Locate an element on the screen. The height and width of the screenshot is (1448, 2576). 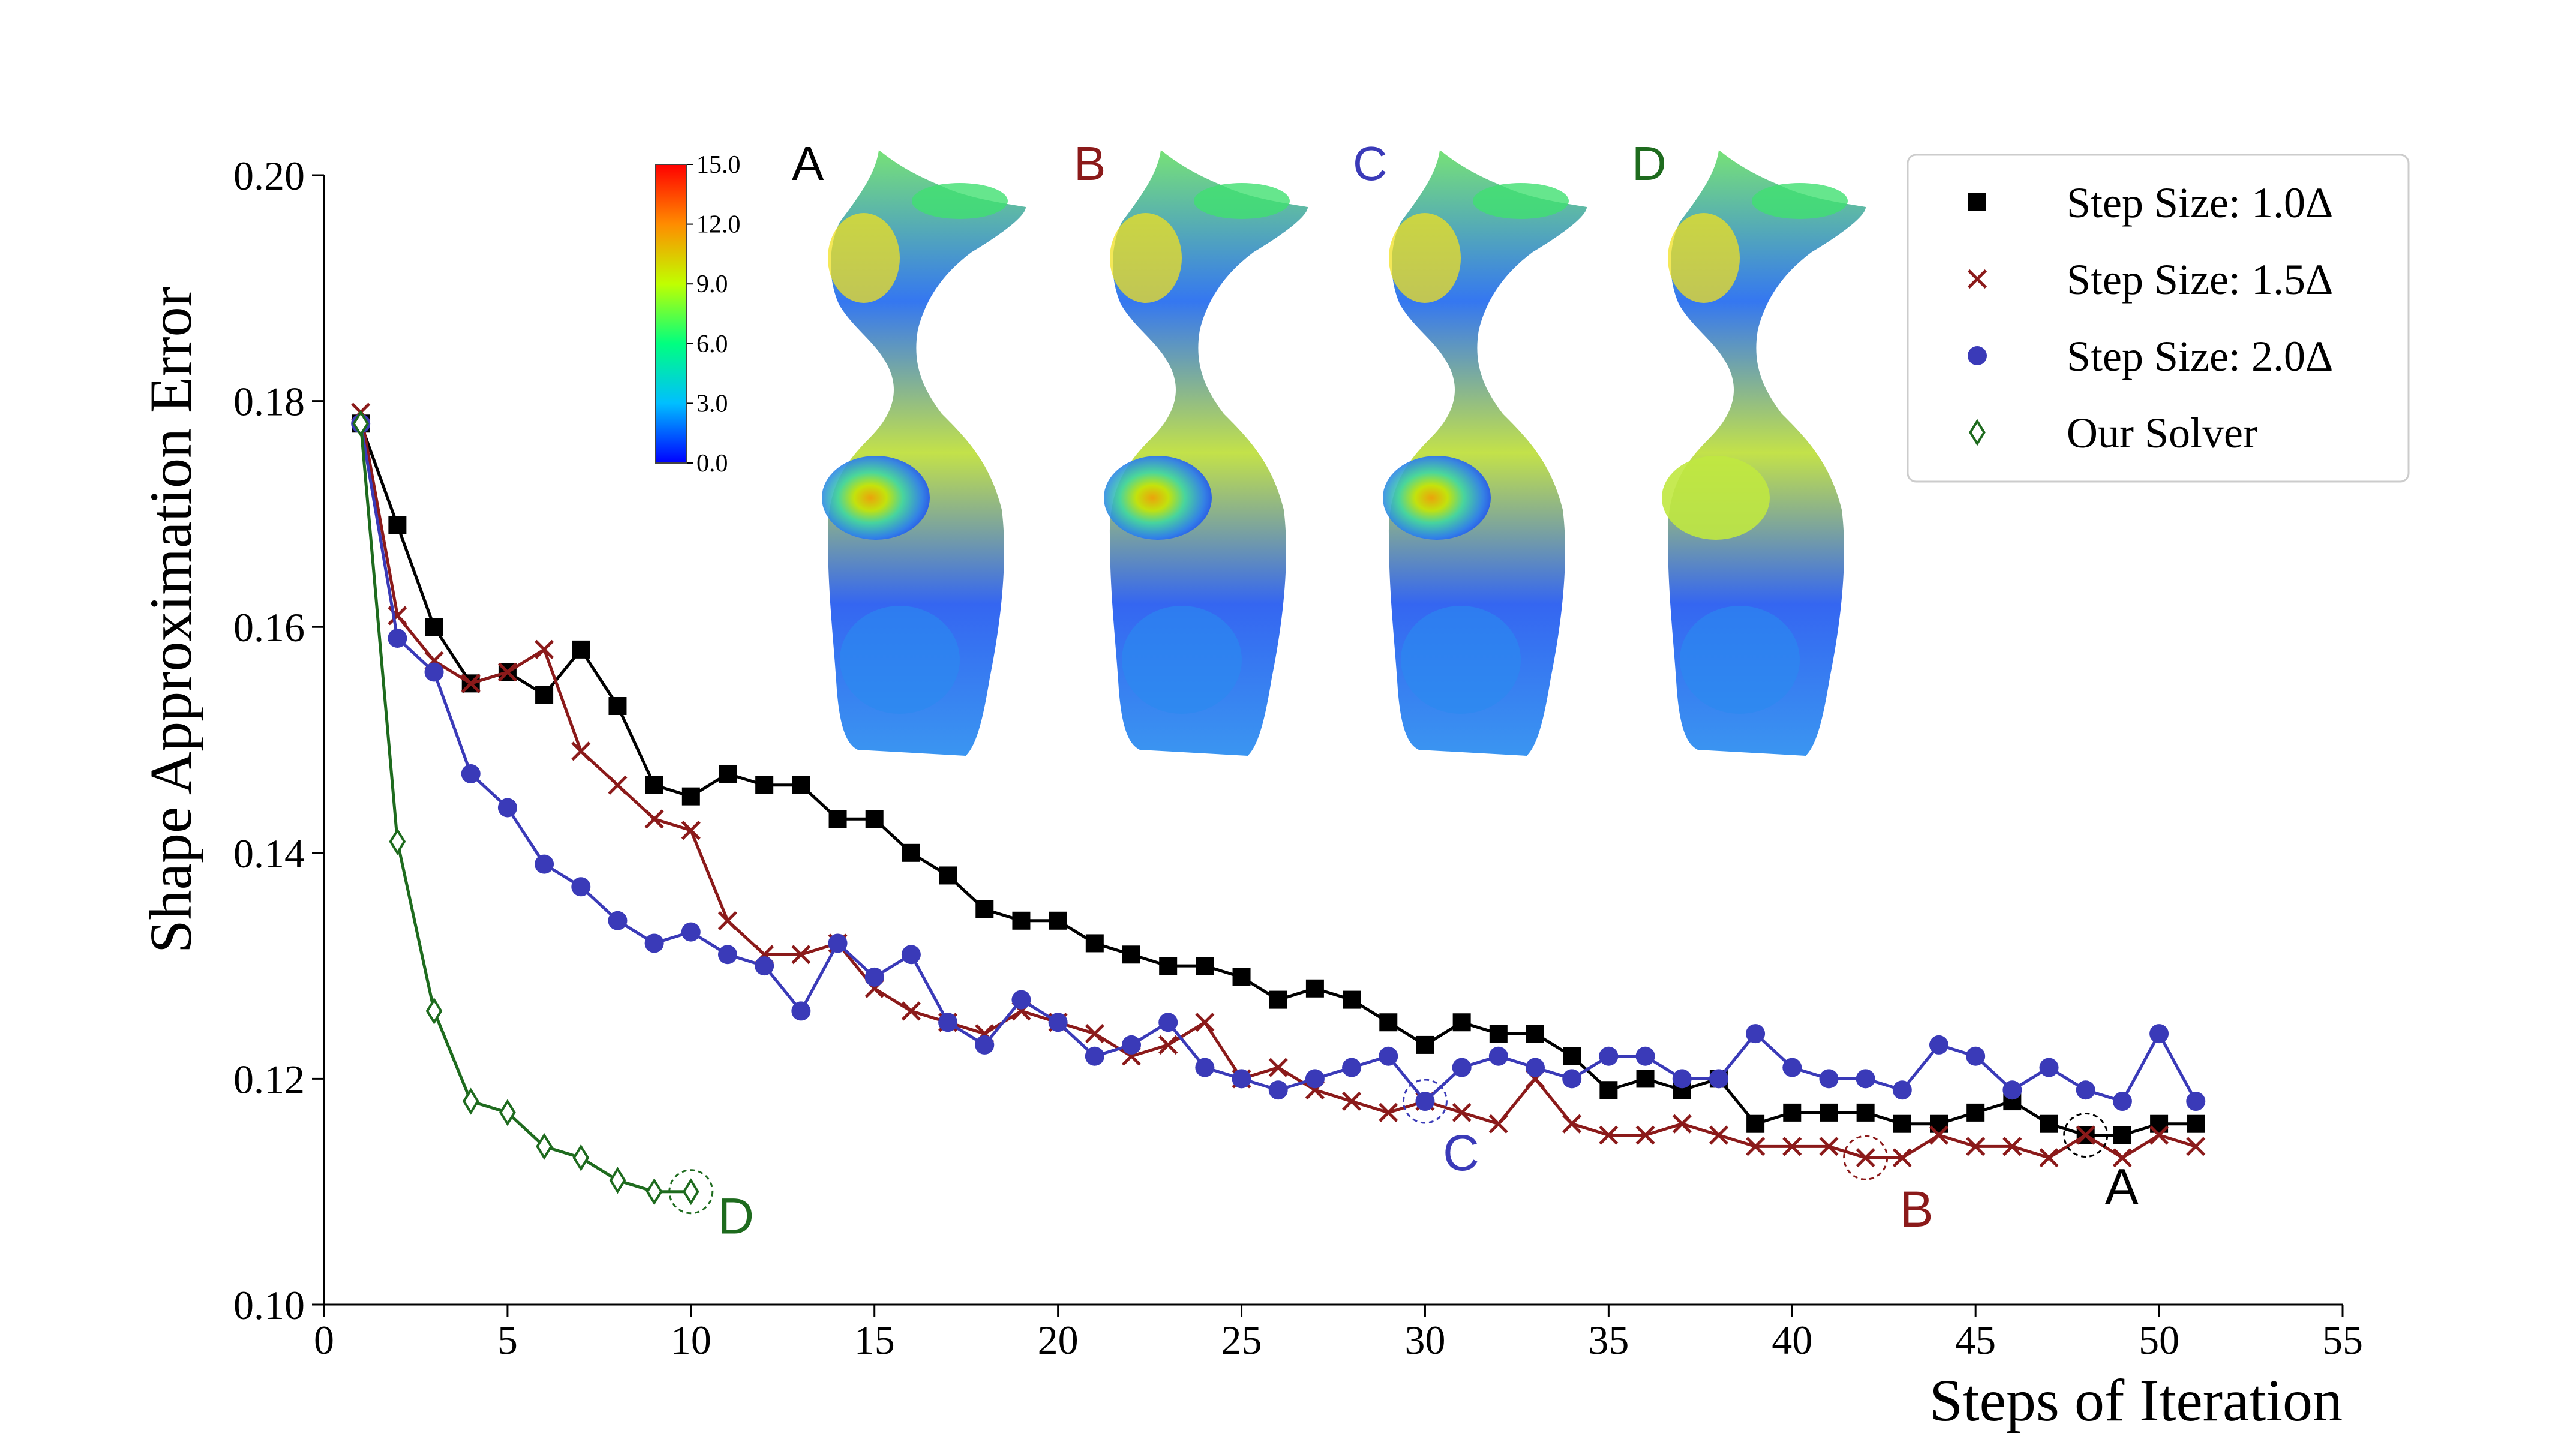
colorbar-tick-label: 15.0 is located at coordinates (718, 165).